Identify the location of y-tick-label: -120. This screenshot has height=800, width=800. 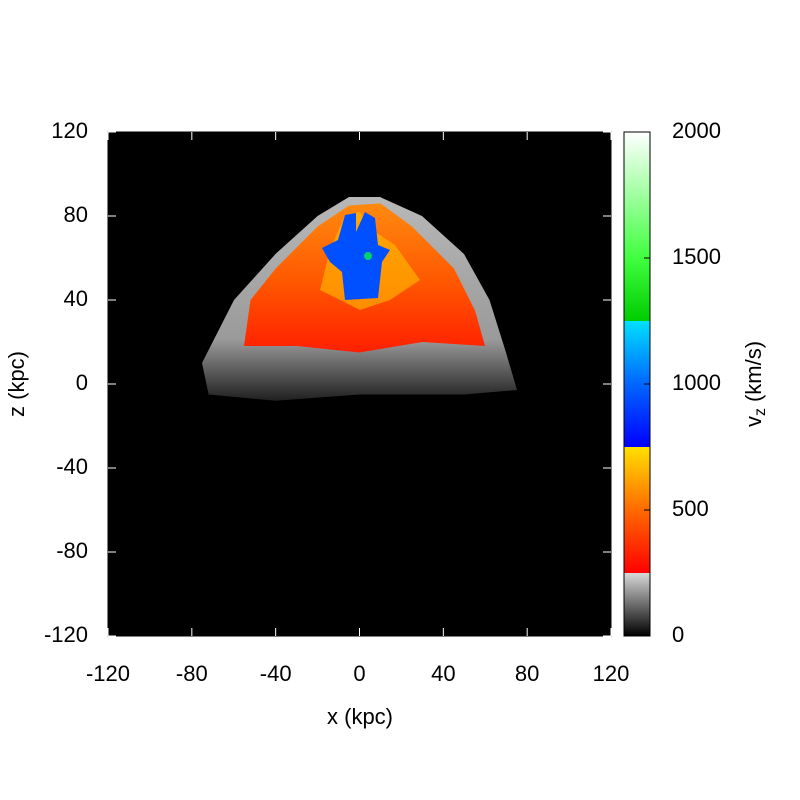
(66, 634).